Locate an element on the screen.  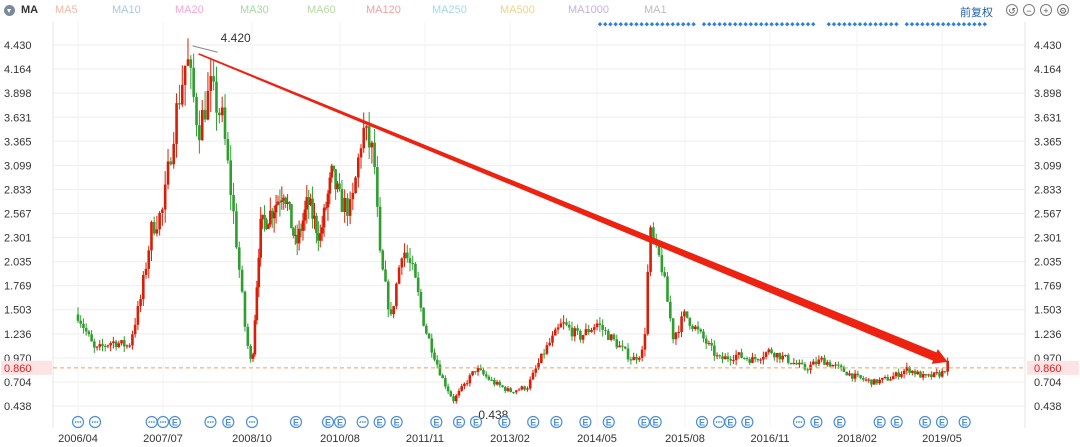
ma-legend-ma1000: MA1000 is located at coordinates (588, 10).